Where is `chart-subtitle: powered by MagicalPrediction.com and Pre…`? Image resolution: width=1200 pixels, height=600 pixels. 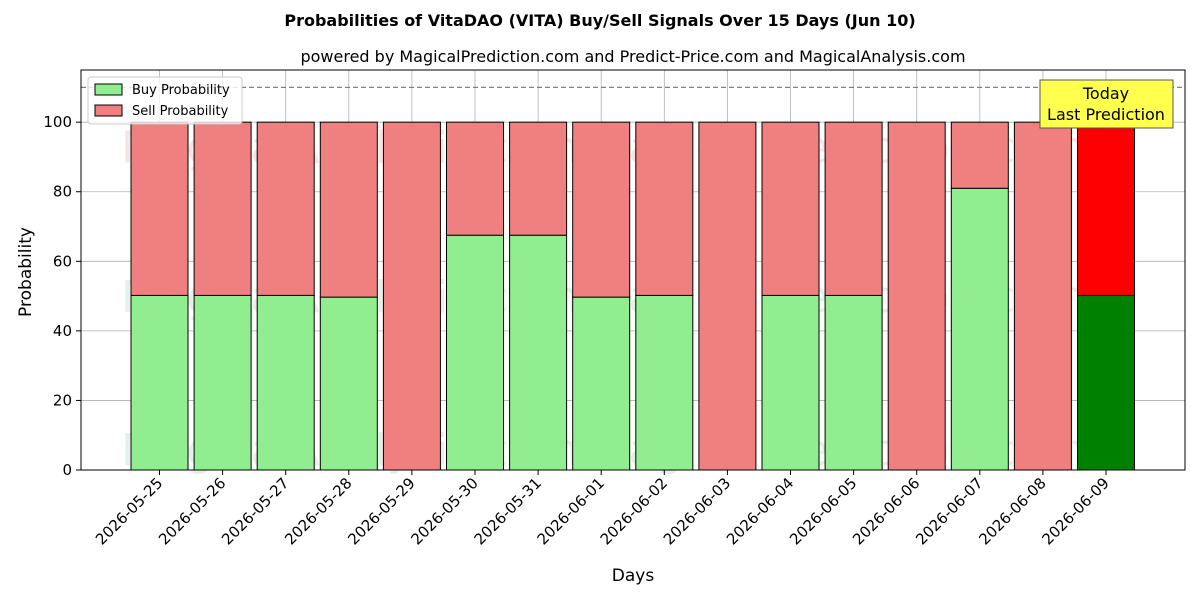
chart-subtitle: powered by MagicalPrediction.com and Pre… is located at coordinates (632, 56).